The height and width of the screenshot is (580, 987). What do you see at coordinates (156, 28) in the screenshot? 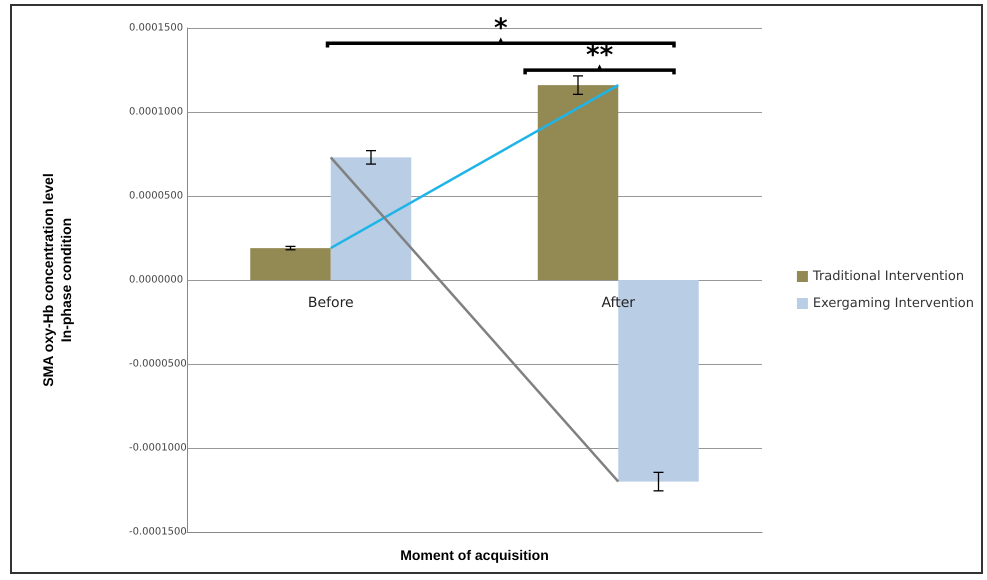
I see `y-tick-label: 0.0001500` at bounding box center [156, 28].